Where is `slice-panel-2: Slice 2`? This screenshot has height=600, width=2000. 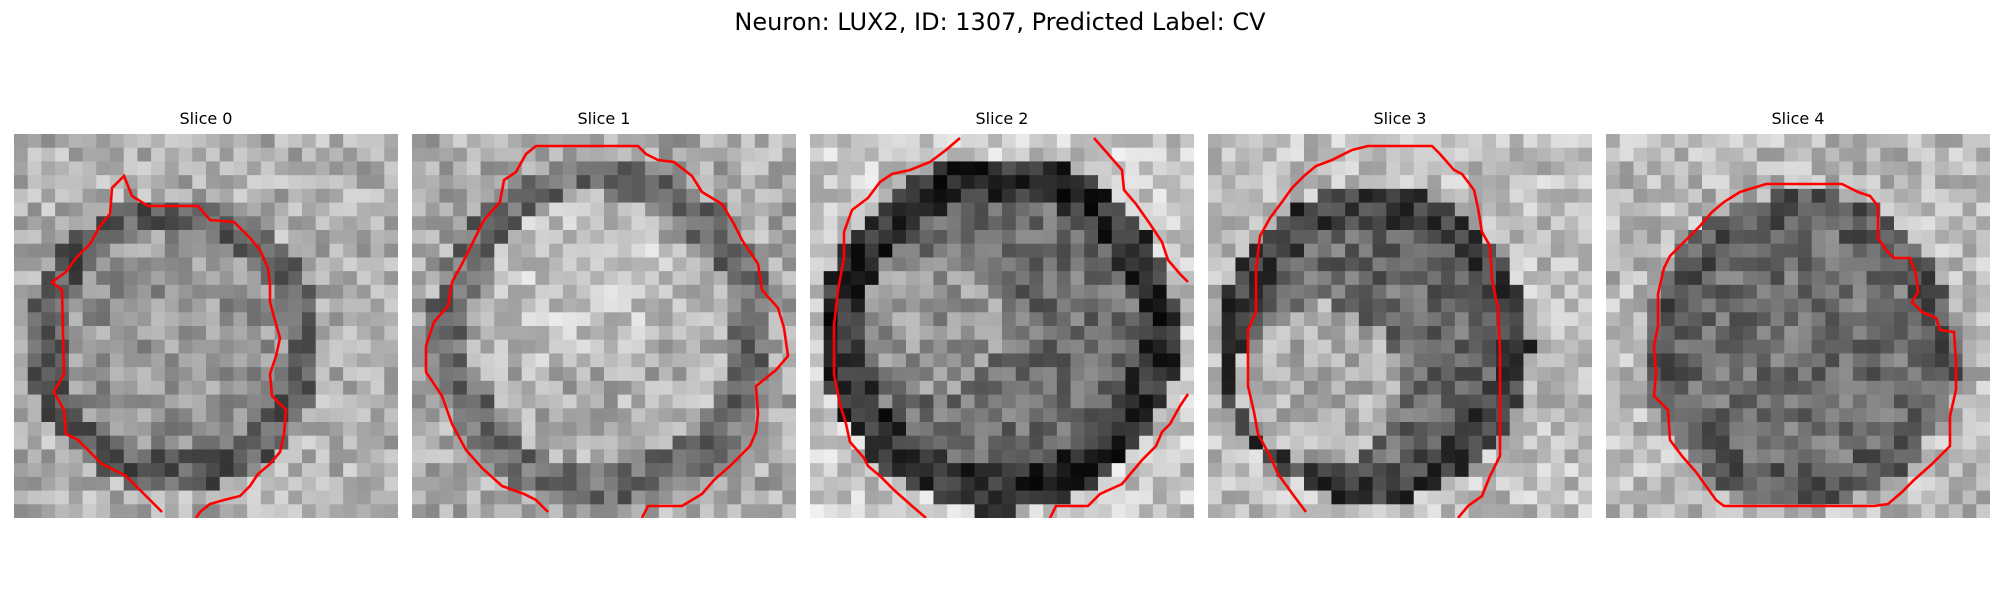 slice-panel-2: Slice 2 is located at coordinates (1002, 313).